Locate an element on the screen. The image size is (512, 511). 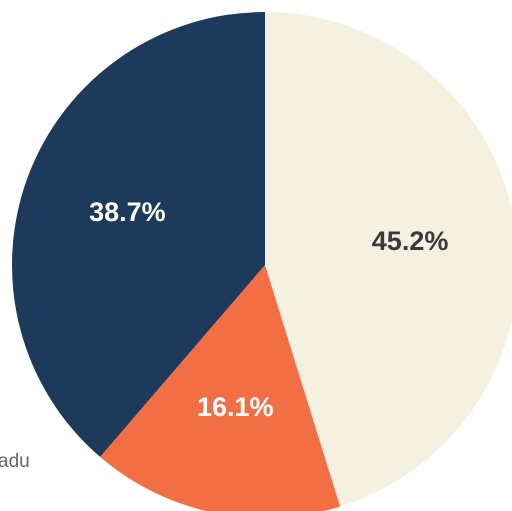
slice-label: 38.7% is located at coordinates (127, 212).